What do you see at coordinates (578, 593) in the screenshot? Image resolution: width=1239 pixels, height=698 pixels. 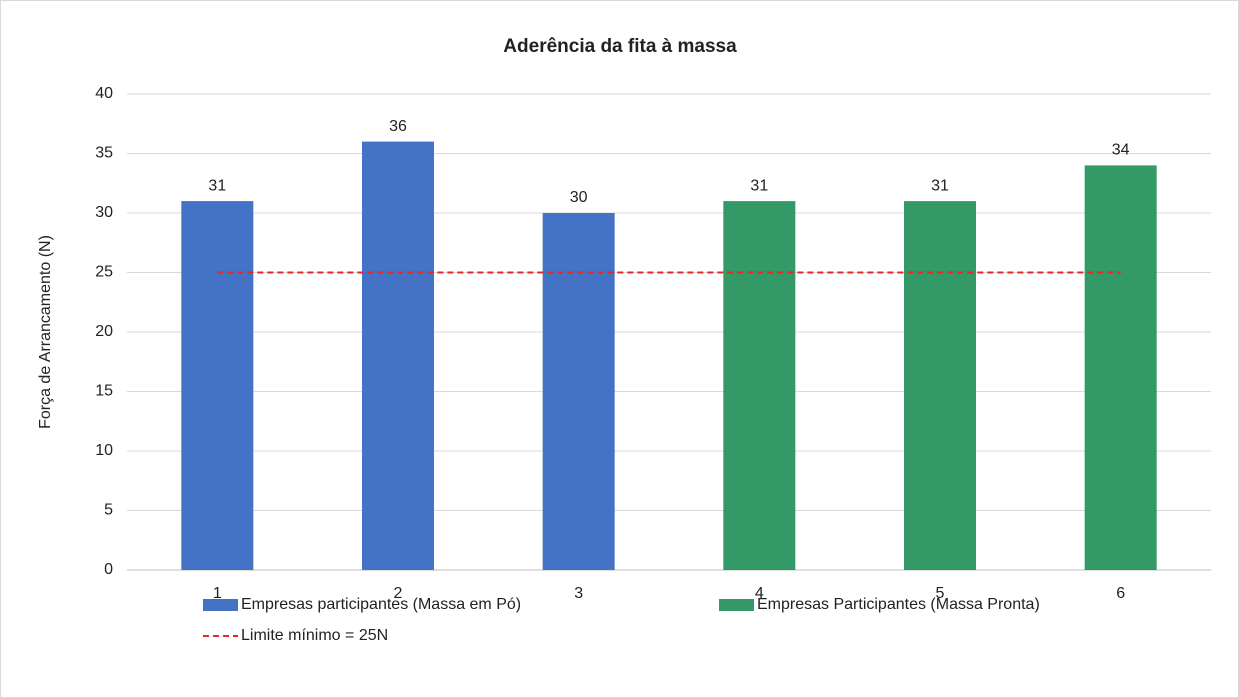 I see `x-tick-label: 3` at bounding box center [578, 593].